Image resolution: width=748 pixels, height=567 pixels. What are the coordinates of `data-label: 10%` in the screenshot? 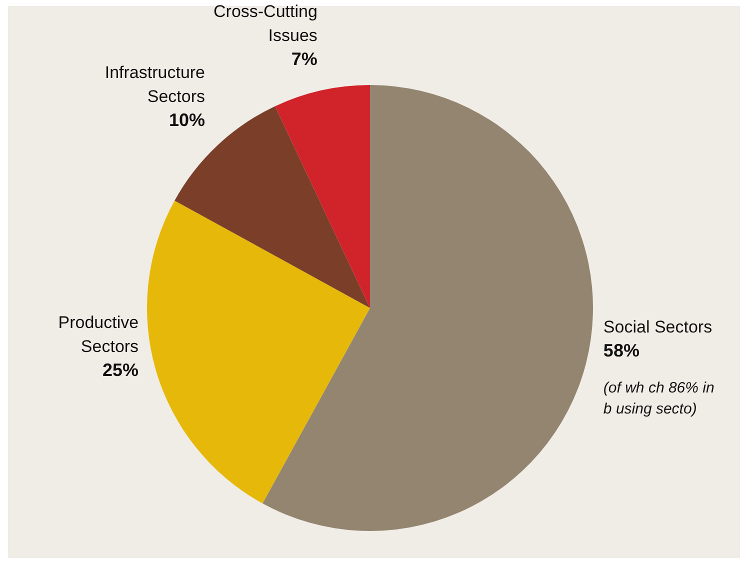 It's located at (187, 120).